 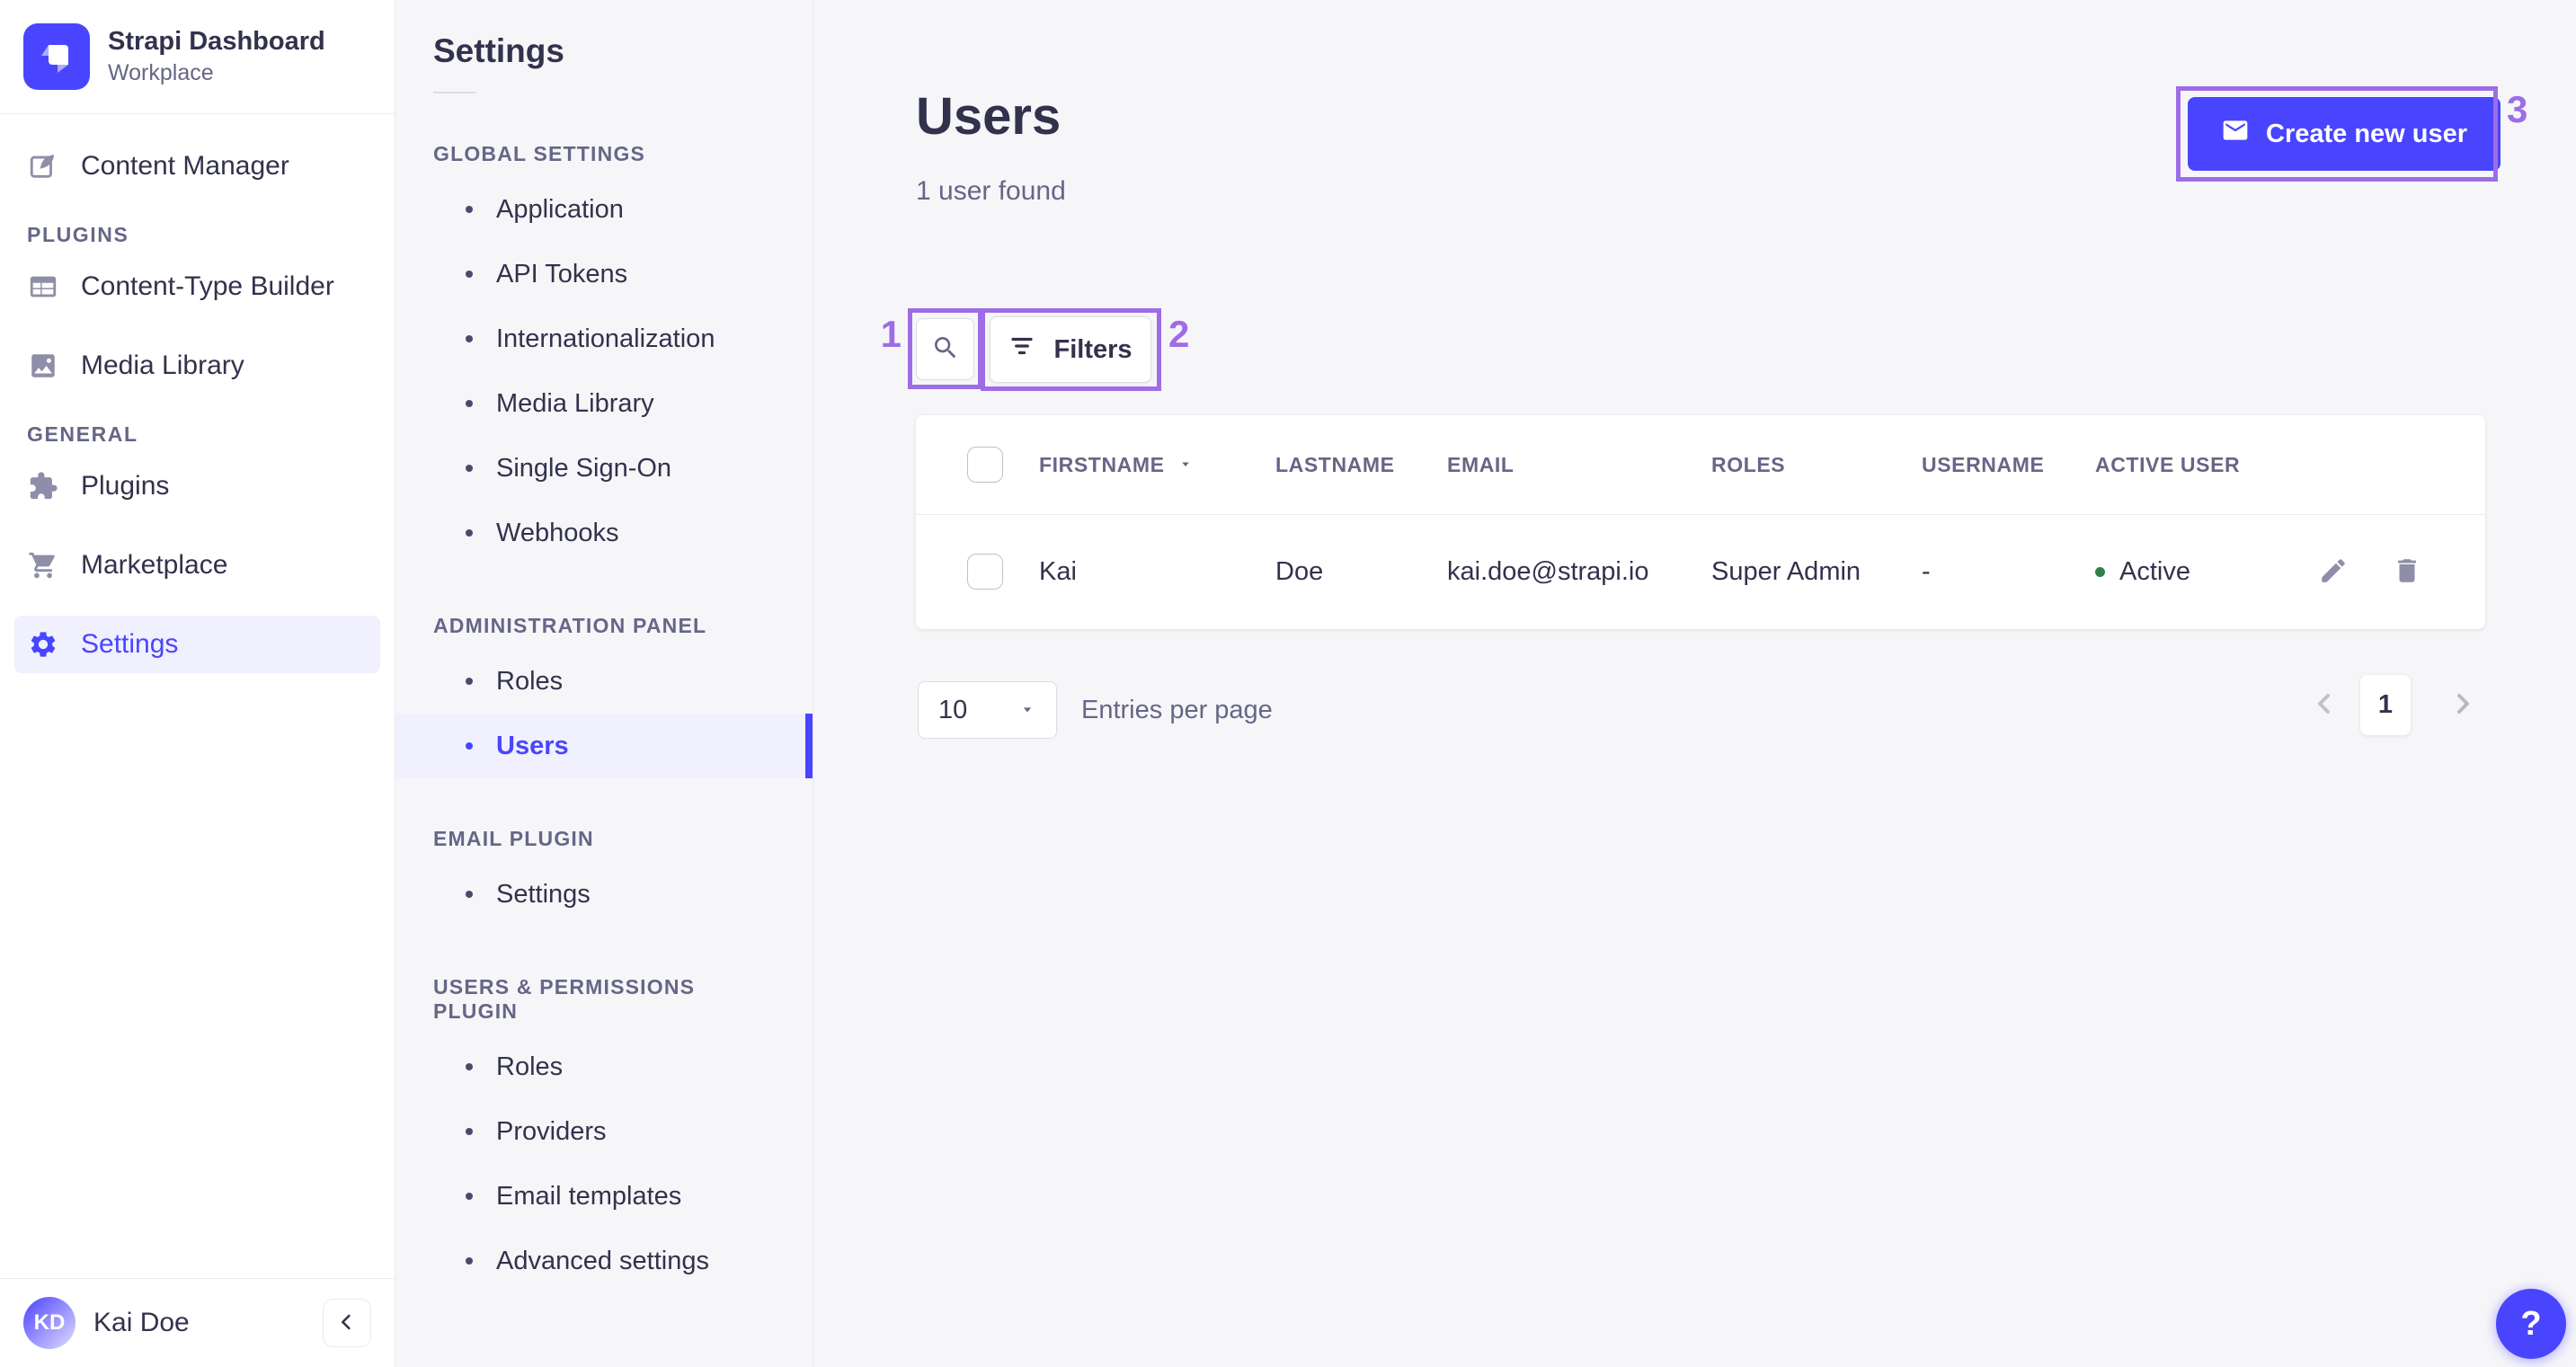 What do you see at coordinates (543, 894) in the screenshot?
I see `subnav-item-label: Settings` at bounding box center [543, 894].